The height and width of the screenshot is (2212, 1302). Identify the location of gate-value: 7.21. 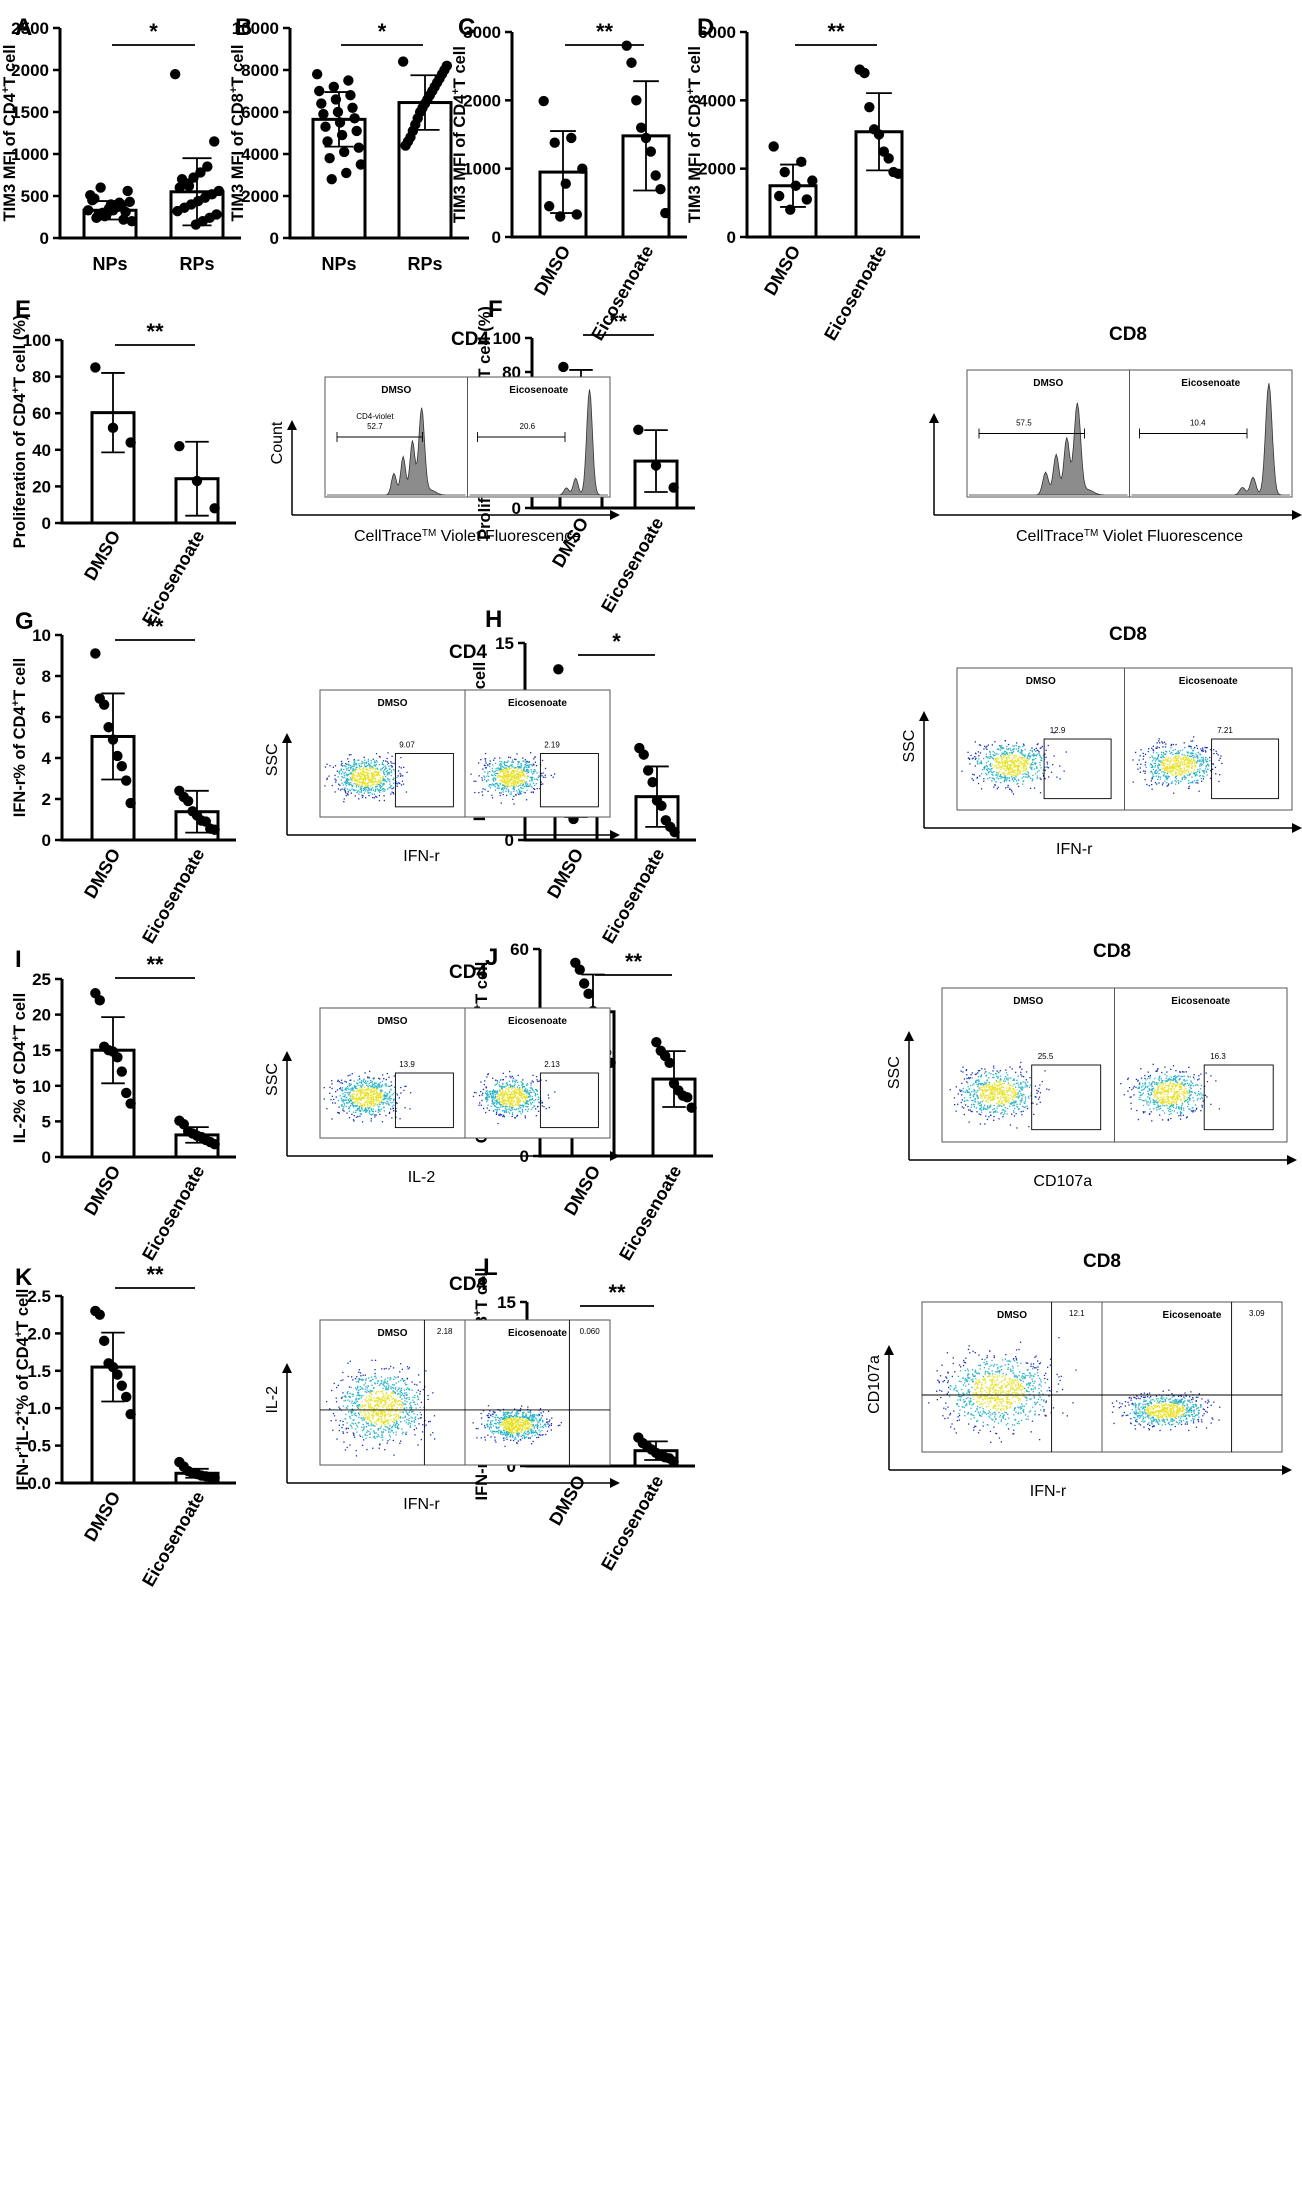
(1225, 730).